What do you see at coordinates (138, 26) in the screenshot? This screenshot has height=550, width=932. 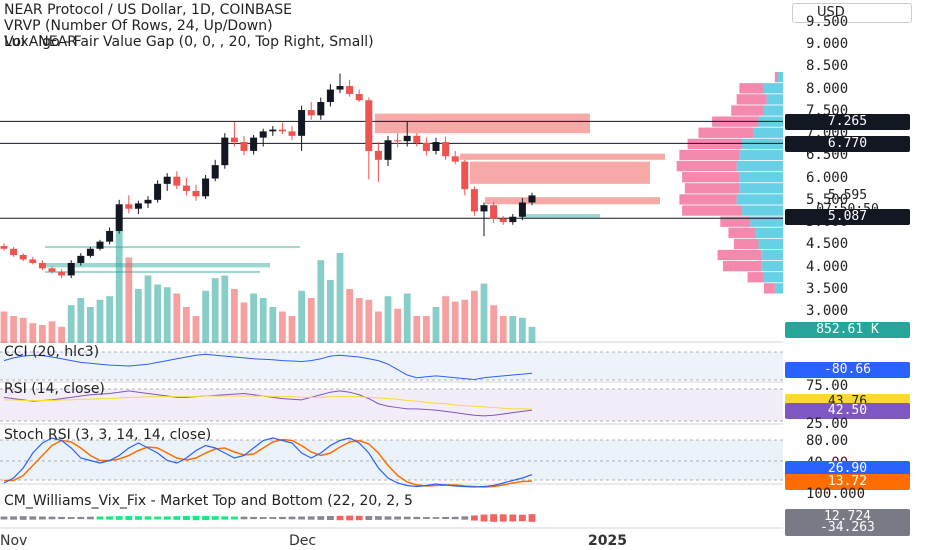 I see `vrvp-legend: VRVP (Number Of Rows, 24, Up/Down)` at bounding box center [138, 26].